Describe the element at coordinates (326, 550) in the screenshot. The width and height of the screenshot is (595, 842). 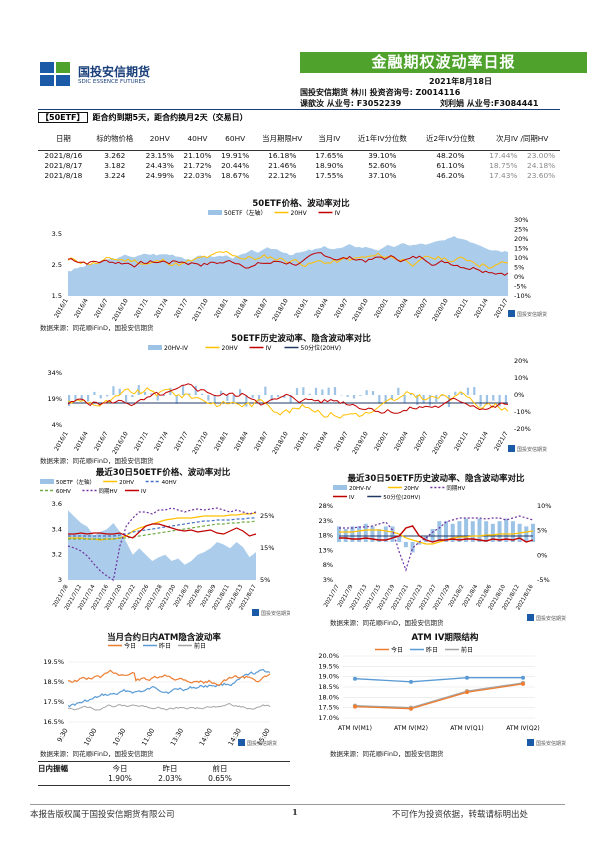
I see `chart4-y-left: 13%` at that location.